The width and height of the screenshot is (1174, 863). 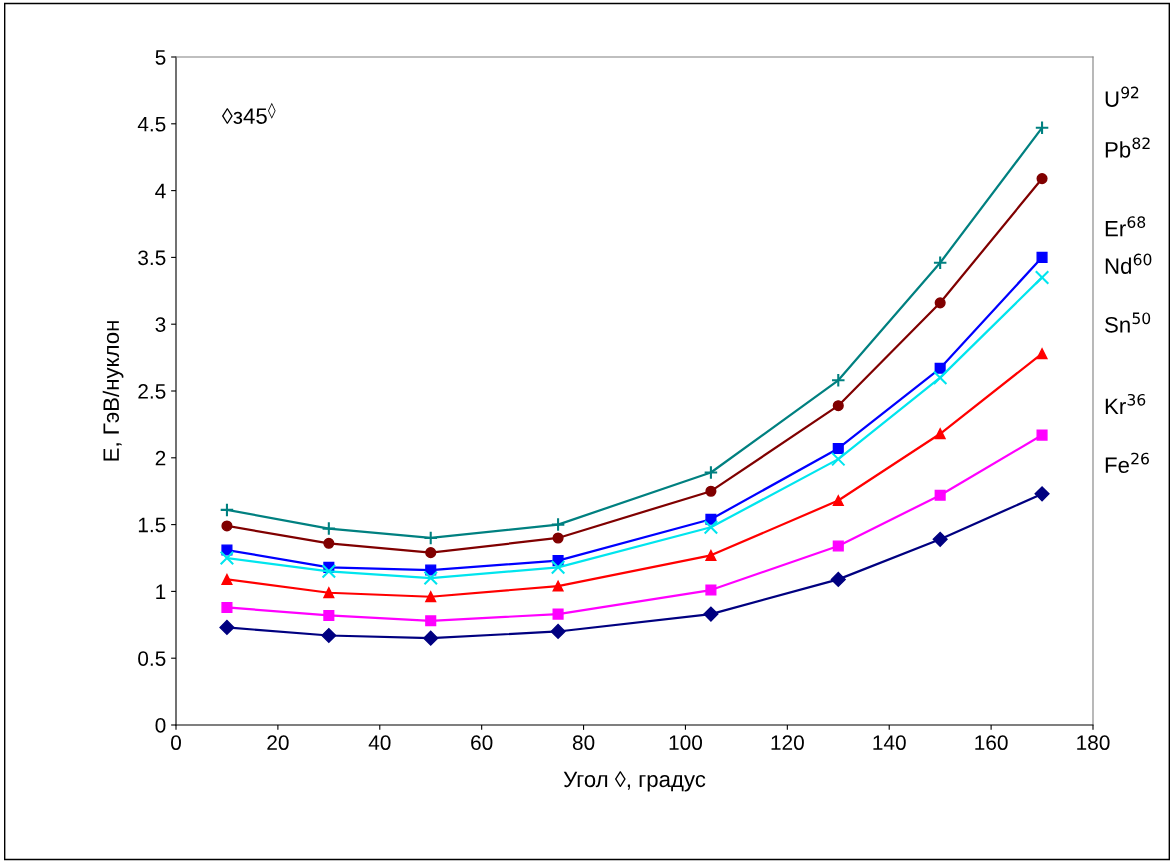 I want to click on annotation: ◊з45$^{◊}$, so click(x=248, y=113).